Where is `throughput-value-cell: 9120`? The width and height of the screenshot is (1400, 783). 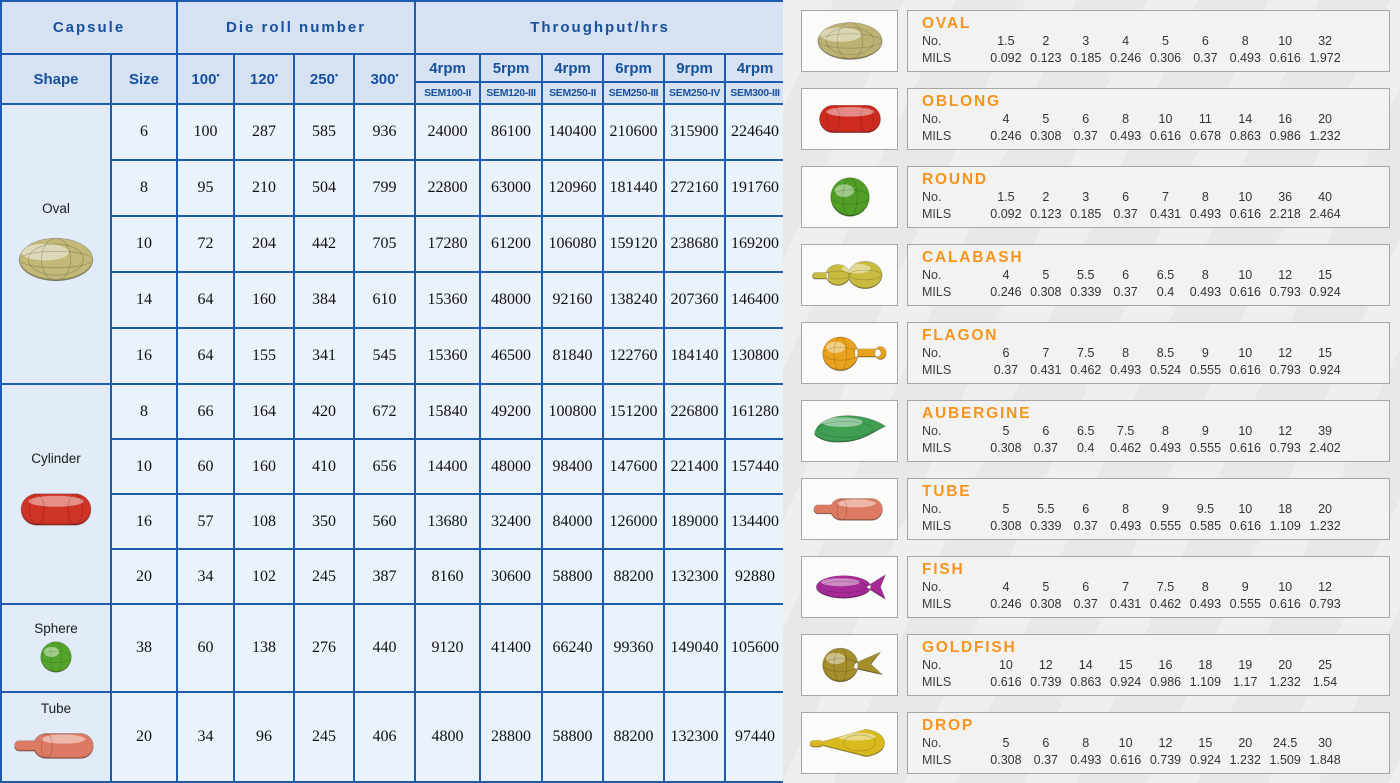
throughput-value-cell: 9120 is located at coordinates (448, 648).